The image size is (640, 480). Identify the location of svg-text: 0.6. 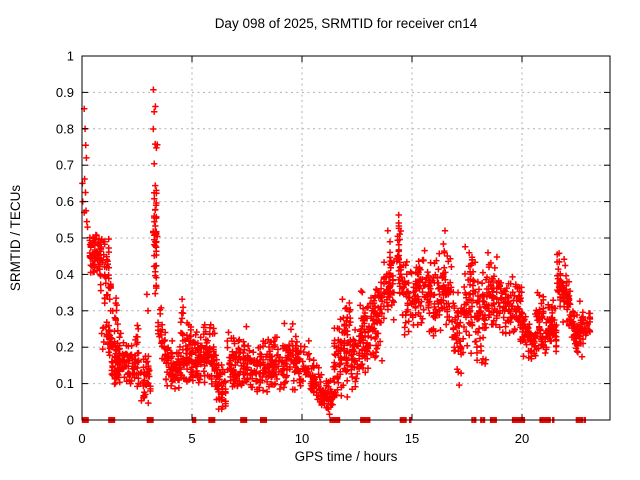
(65, 201).